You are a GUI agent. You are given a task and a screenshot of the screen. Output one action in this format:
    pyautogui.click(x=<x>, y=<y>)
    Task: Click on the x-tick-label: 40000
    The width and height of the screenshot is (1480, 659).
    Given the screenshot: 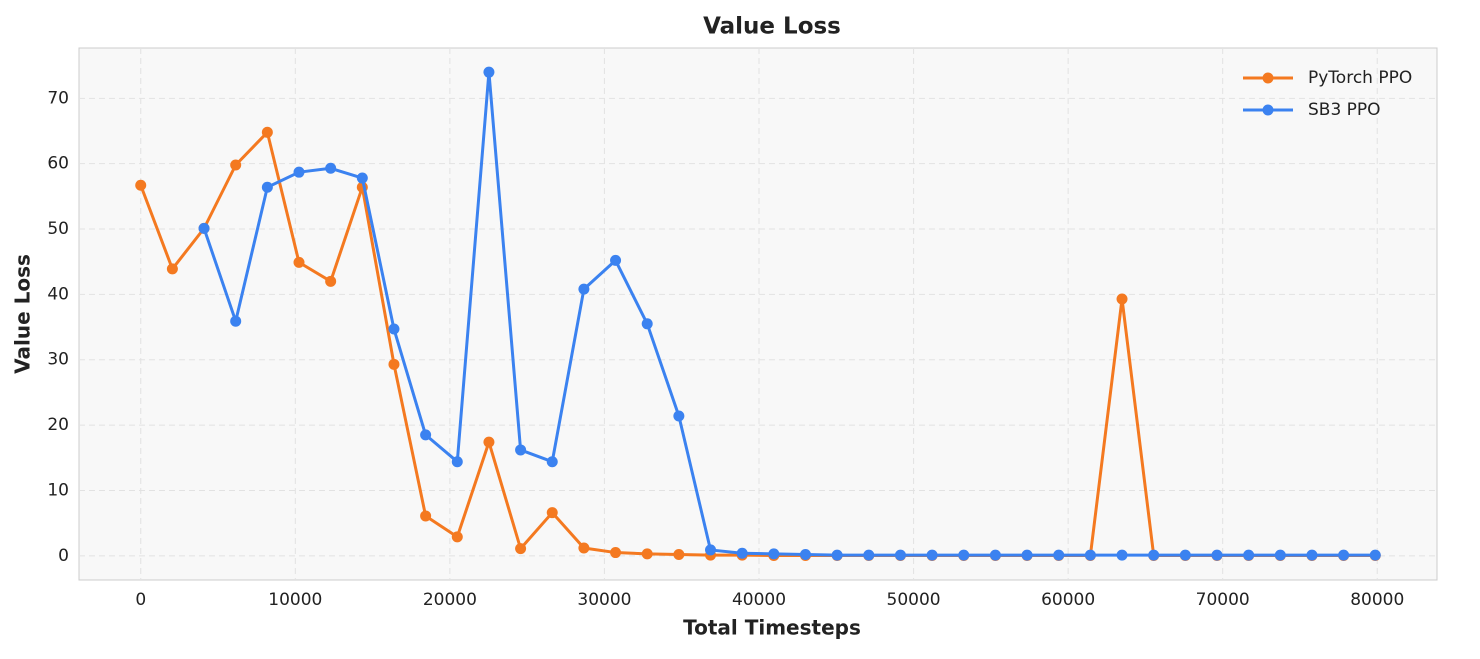 What is the action you would take?
    pyautogui.click(x=759, y=600)
    